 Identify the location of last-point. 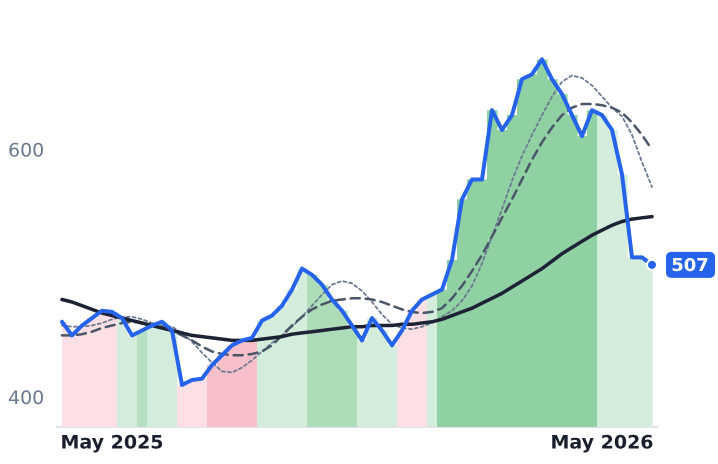
(652, 264).